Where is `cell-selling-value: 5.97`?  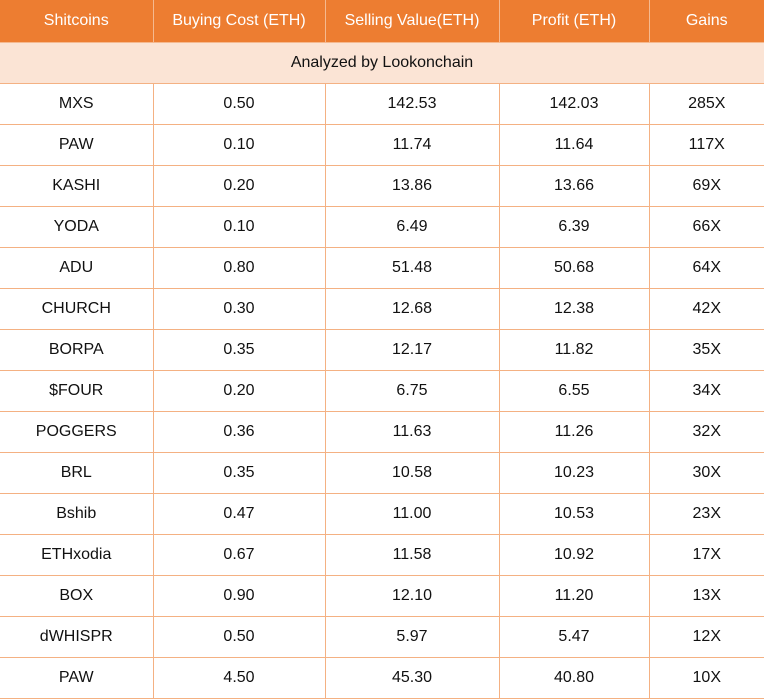 cell-selling-value: 5.97 is located at coordinates (412, 637).